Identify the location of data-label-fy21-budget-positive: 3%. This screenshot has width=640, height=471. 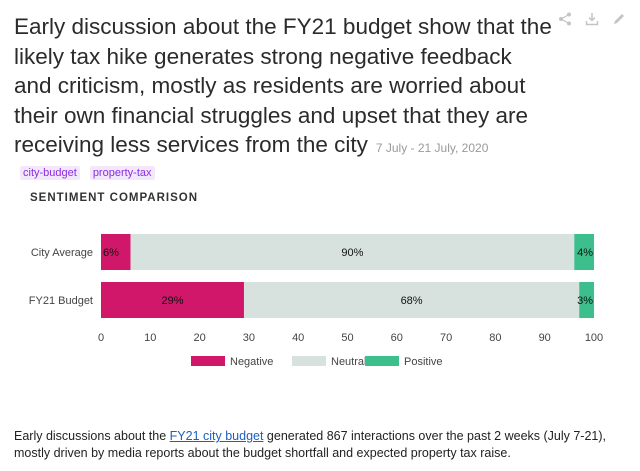
(585, 301).